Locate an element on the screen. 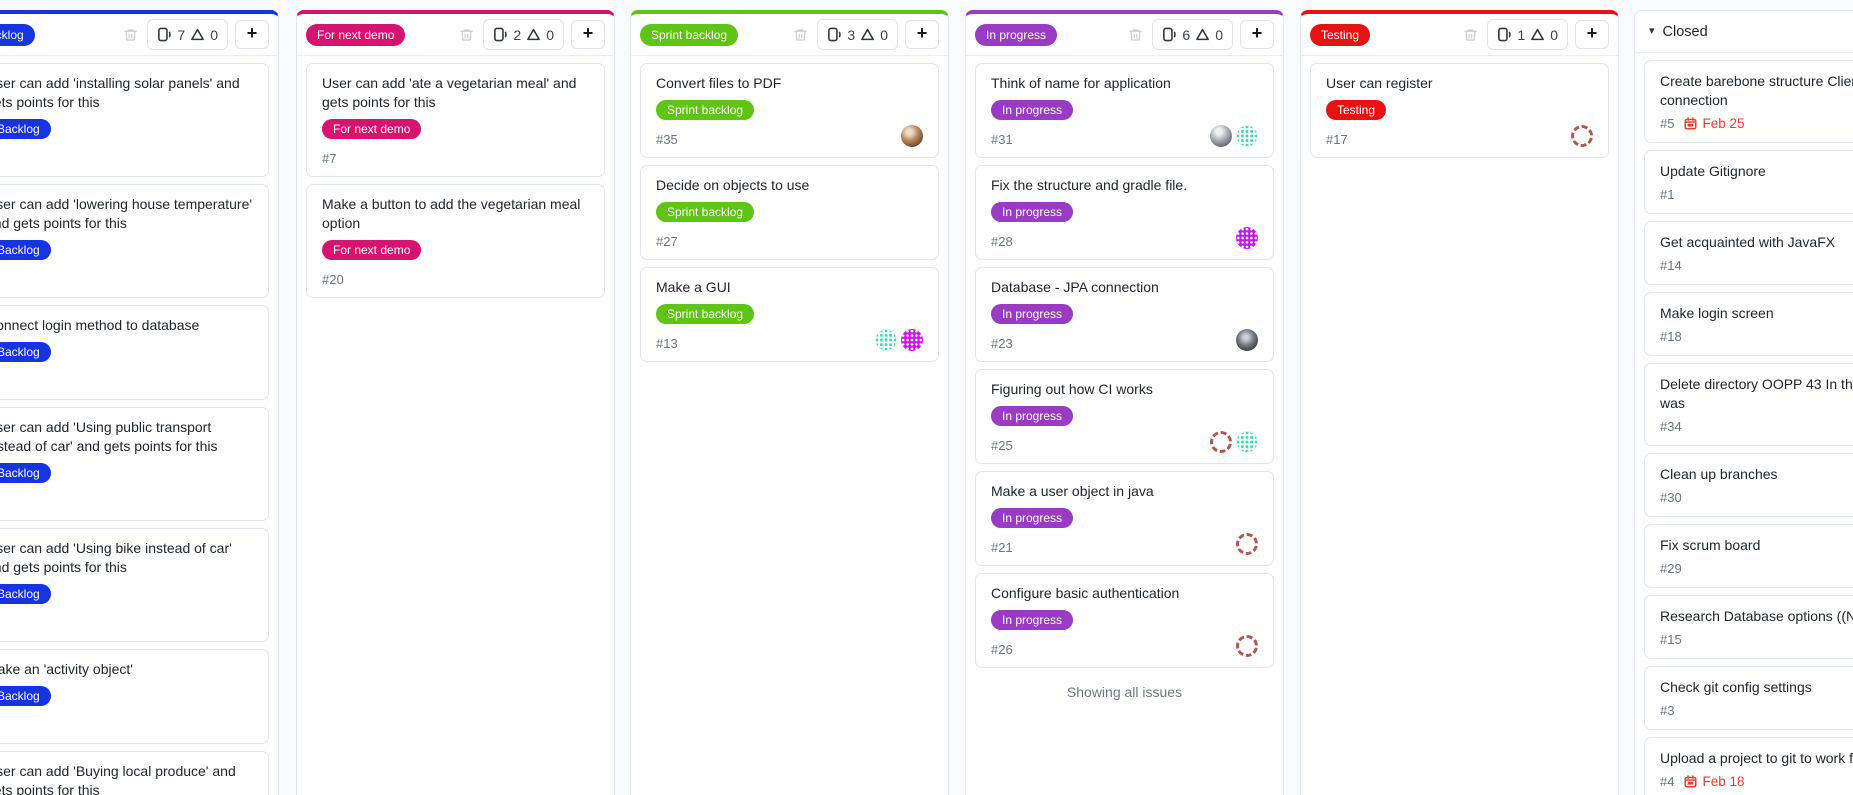 This screenshot has height=795, width=1853. issue-card: Clean up branches #30 is located at coordinates (1748, 485).